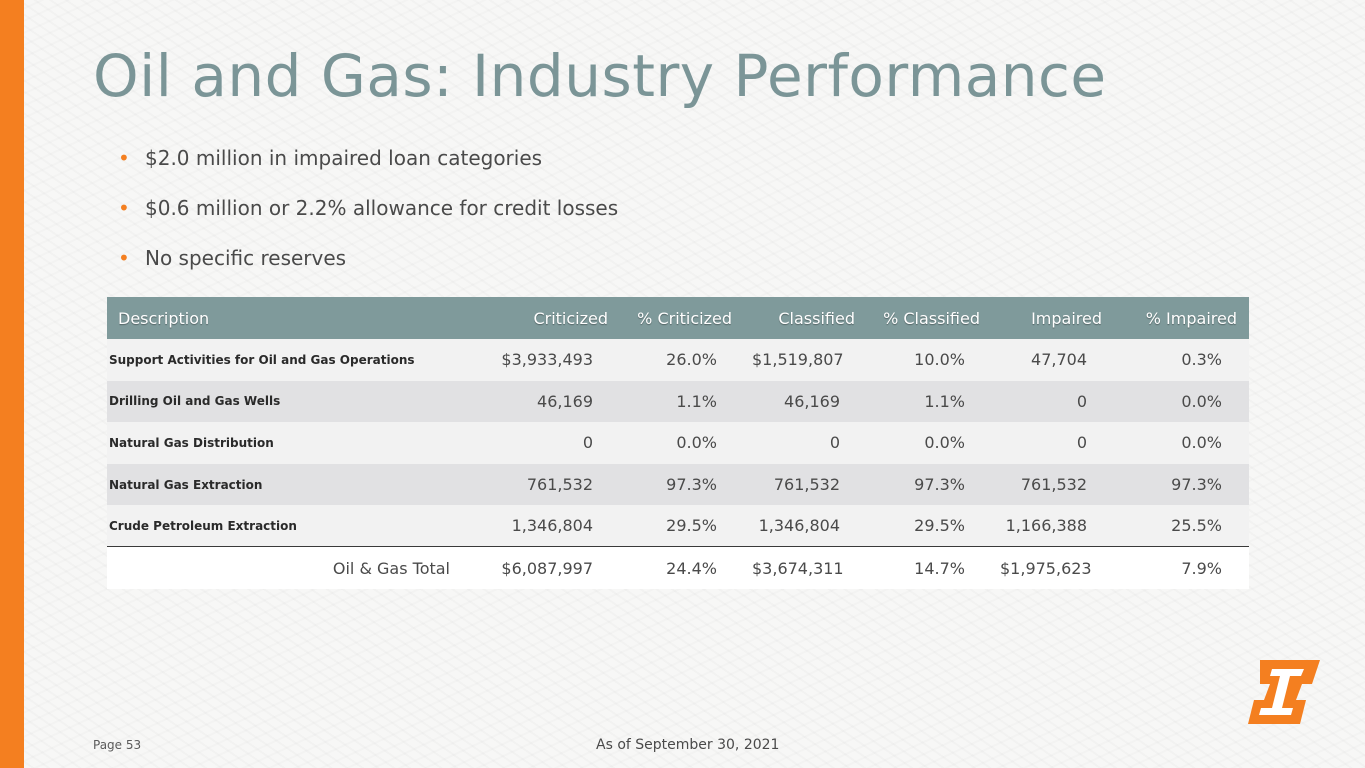 Image resolution: width=1365 pixels, height=768 pixels. Describe the element at coordinates (195, 401) in the screenshot. I see `row-description: Drilling Oil and Gas Wells` at that location.